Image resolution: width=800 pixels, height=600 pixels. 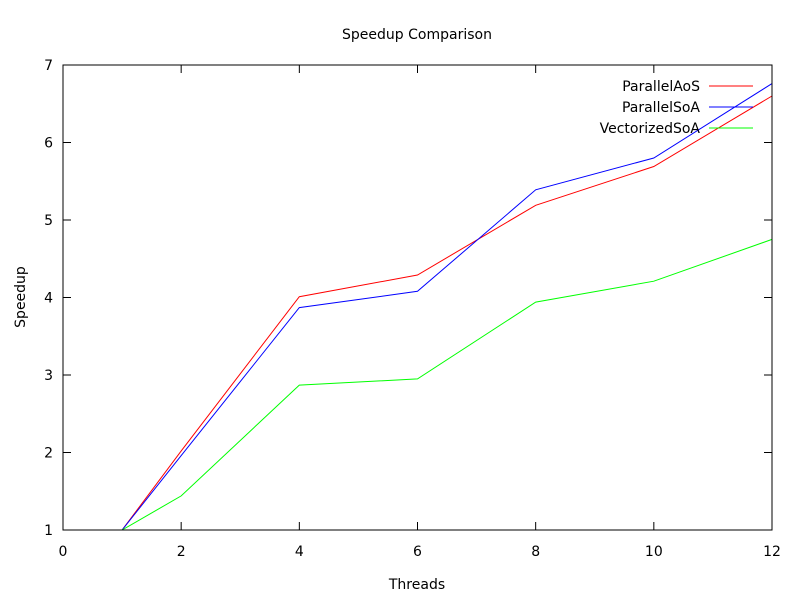 I want to click on y-tick-label: 1, so click(x=48, y=531).